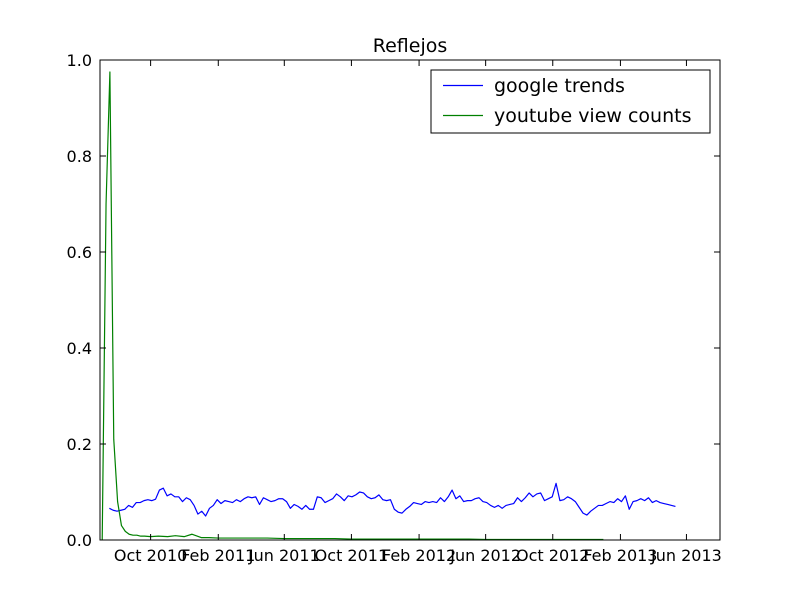  Describe the element at coordinates (351, 555) in the screenshot. I see `x-tick-label: Oct 2011` at that location.